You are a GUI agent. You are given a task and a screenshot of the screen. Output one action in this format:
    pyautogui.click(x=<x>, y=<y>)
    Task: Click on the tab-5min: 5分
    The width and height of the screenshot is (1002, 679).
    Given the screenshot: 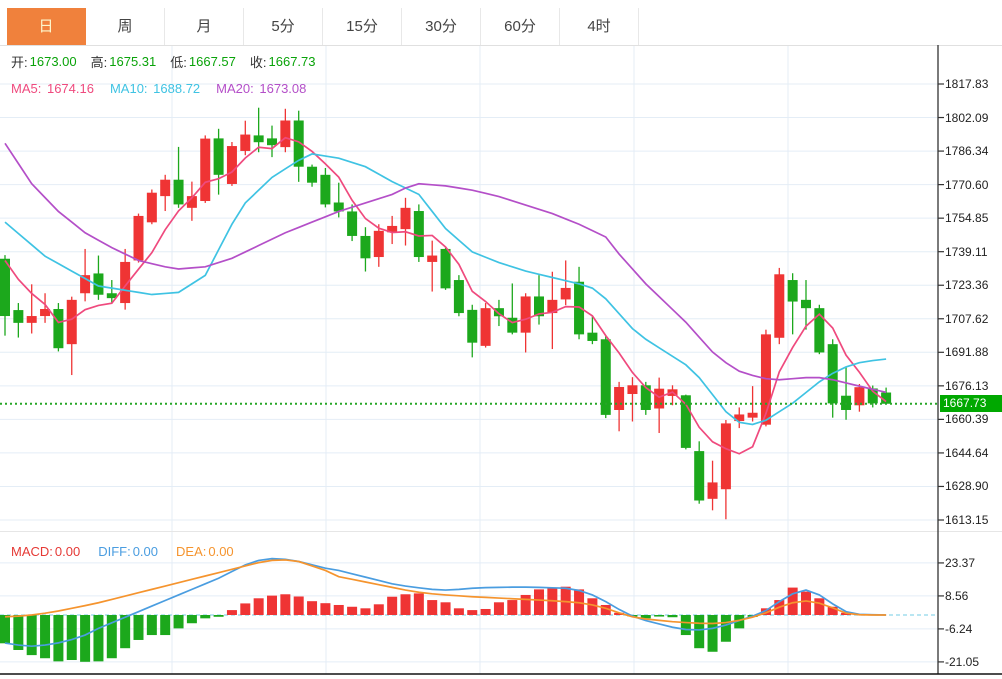 What is the action you would take?
    pyautogui.click(x=283, y=26)
    